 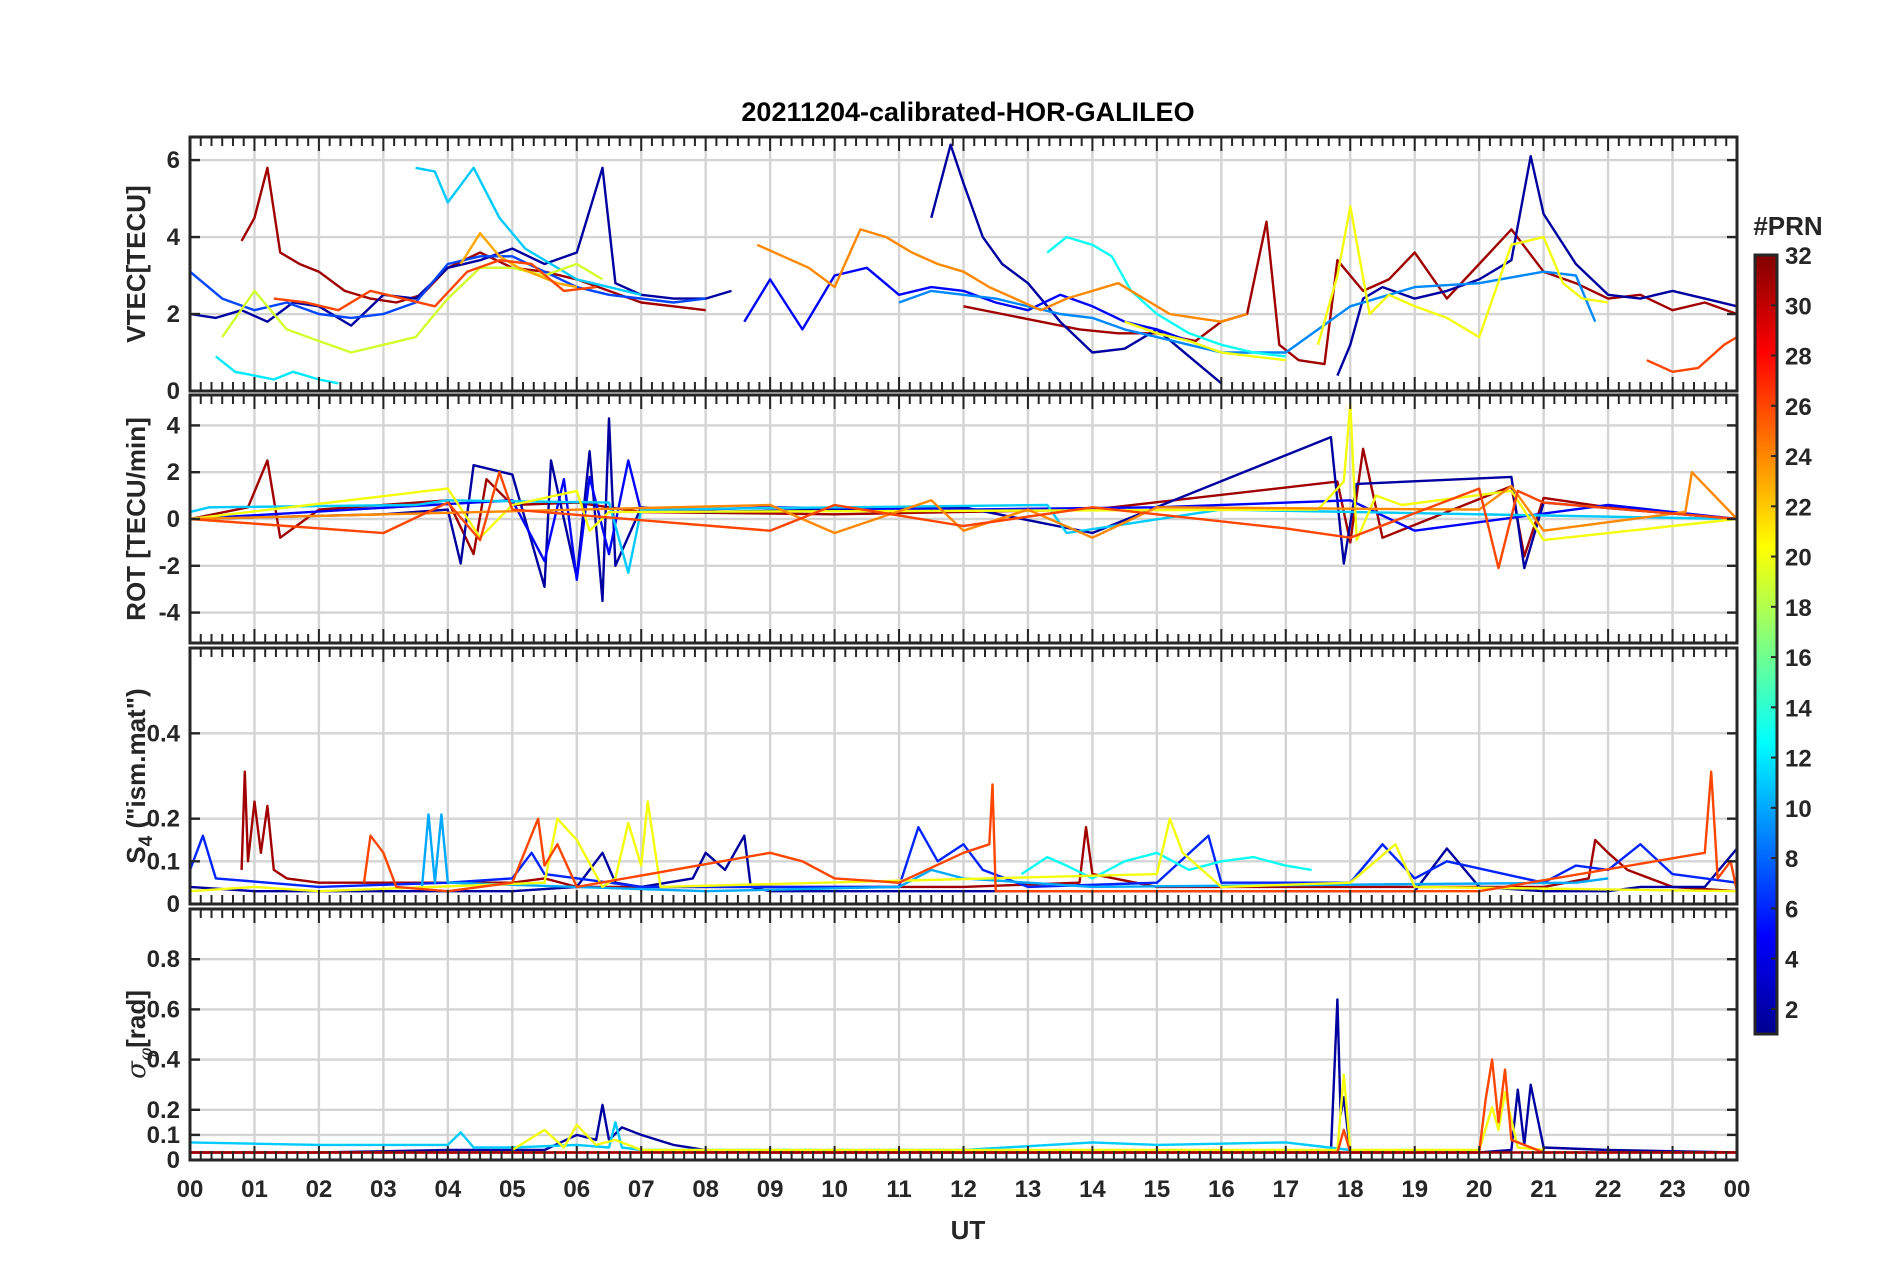 I want to click on colorbar-tick-label: 28, so click(x=1798, y=357).